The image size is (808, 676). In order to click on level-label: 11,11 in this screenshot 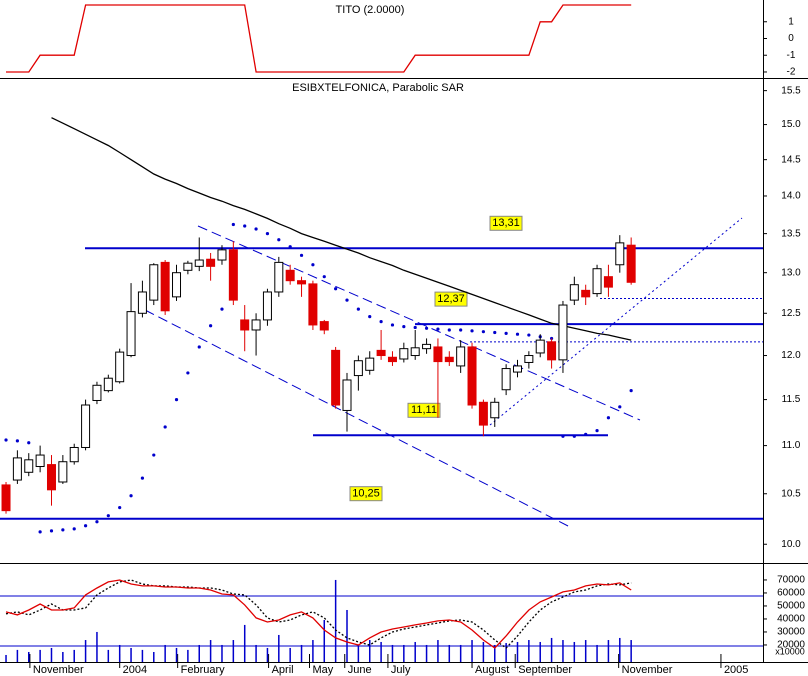, I will do `click(424, 410)`.